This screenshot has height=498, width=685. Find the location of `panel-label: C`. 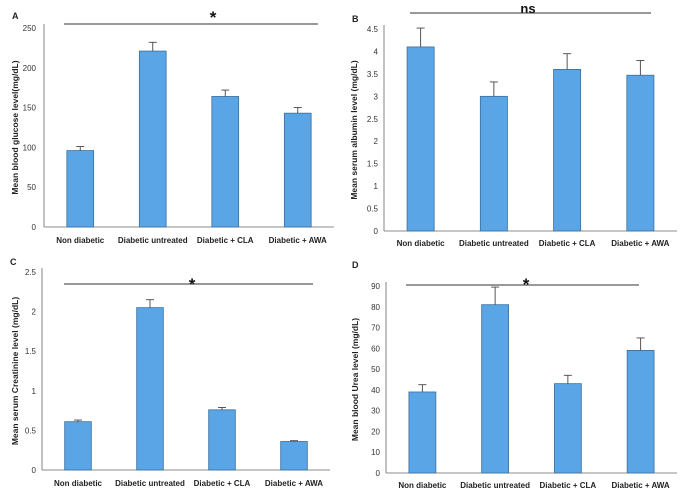

panel-label: C is located at coordinates (13, 262).